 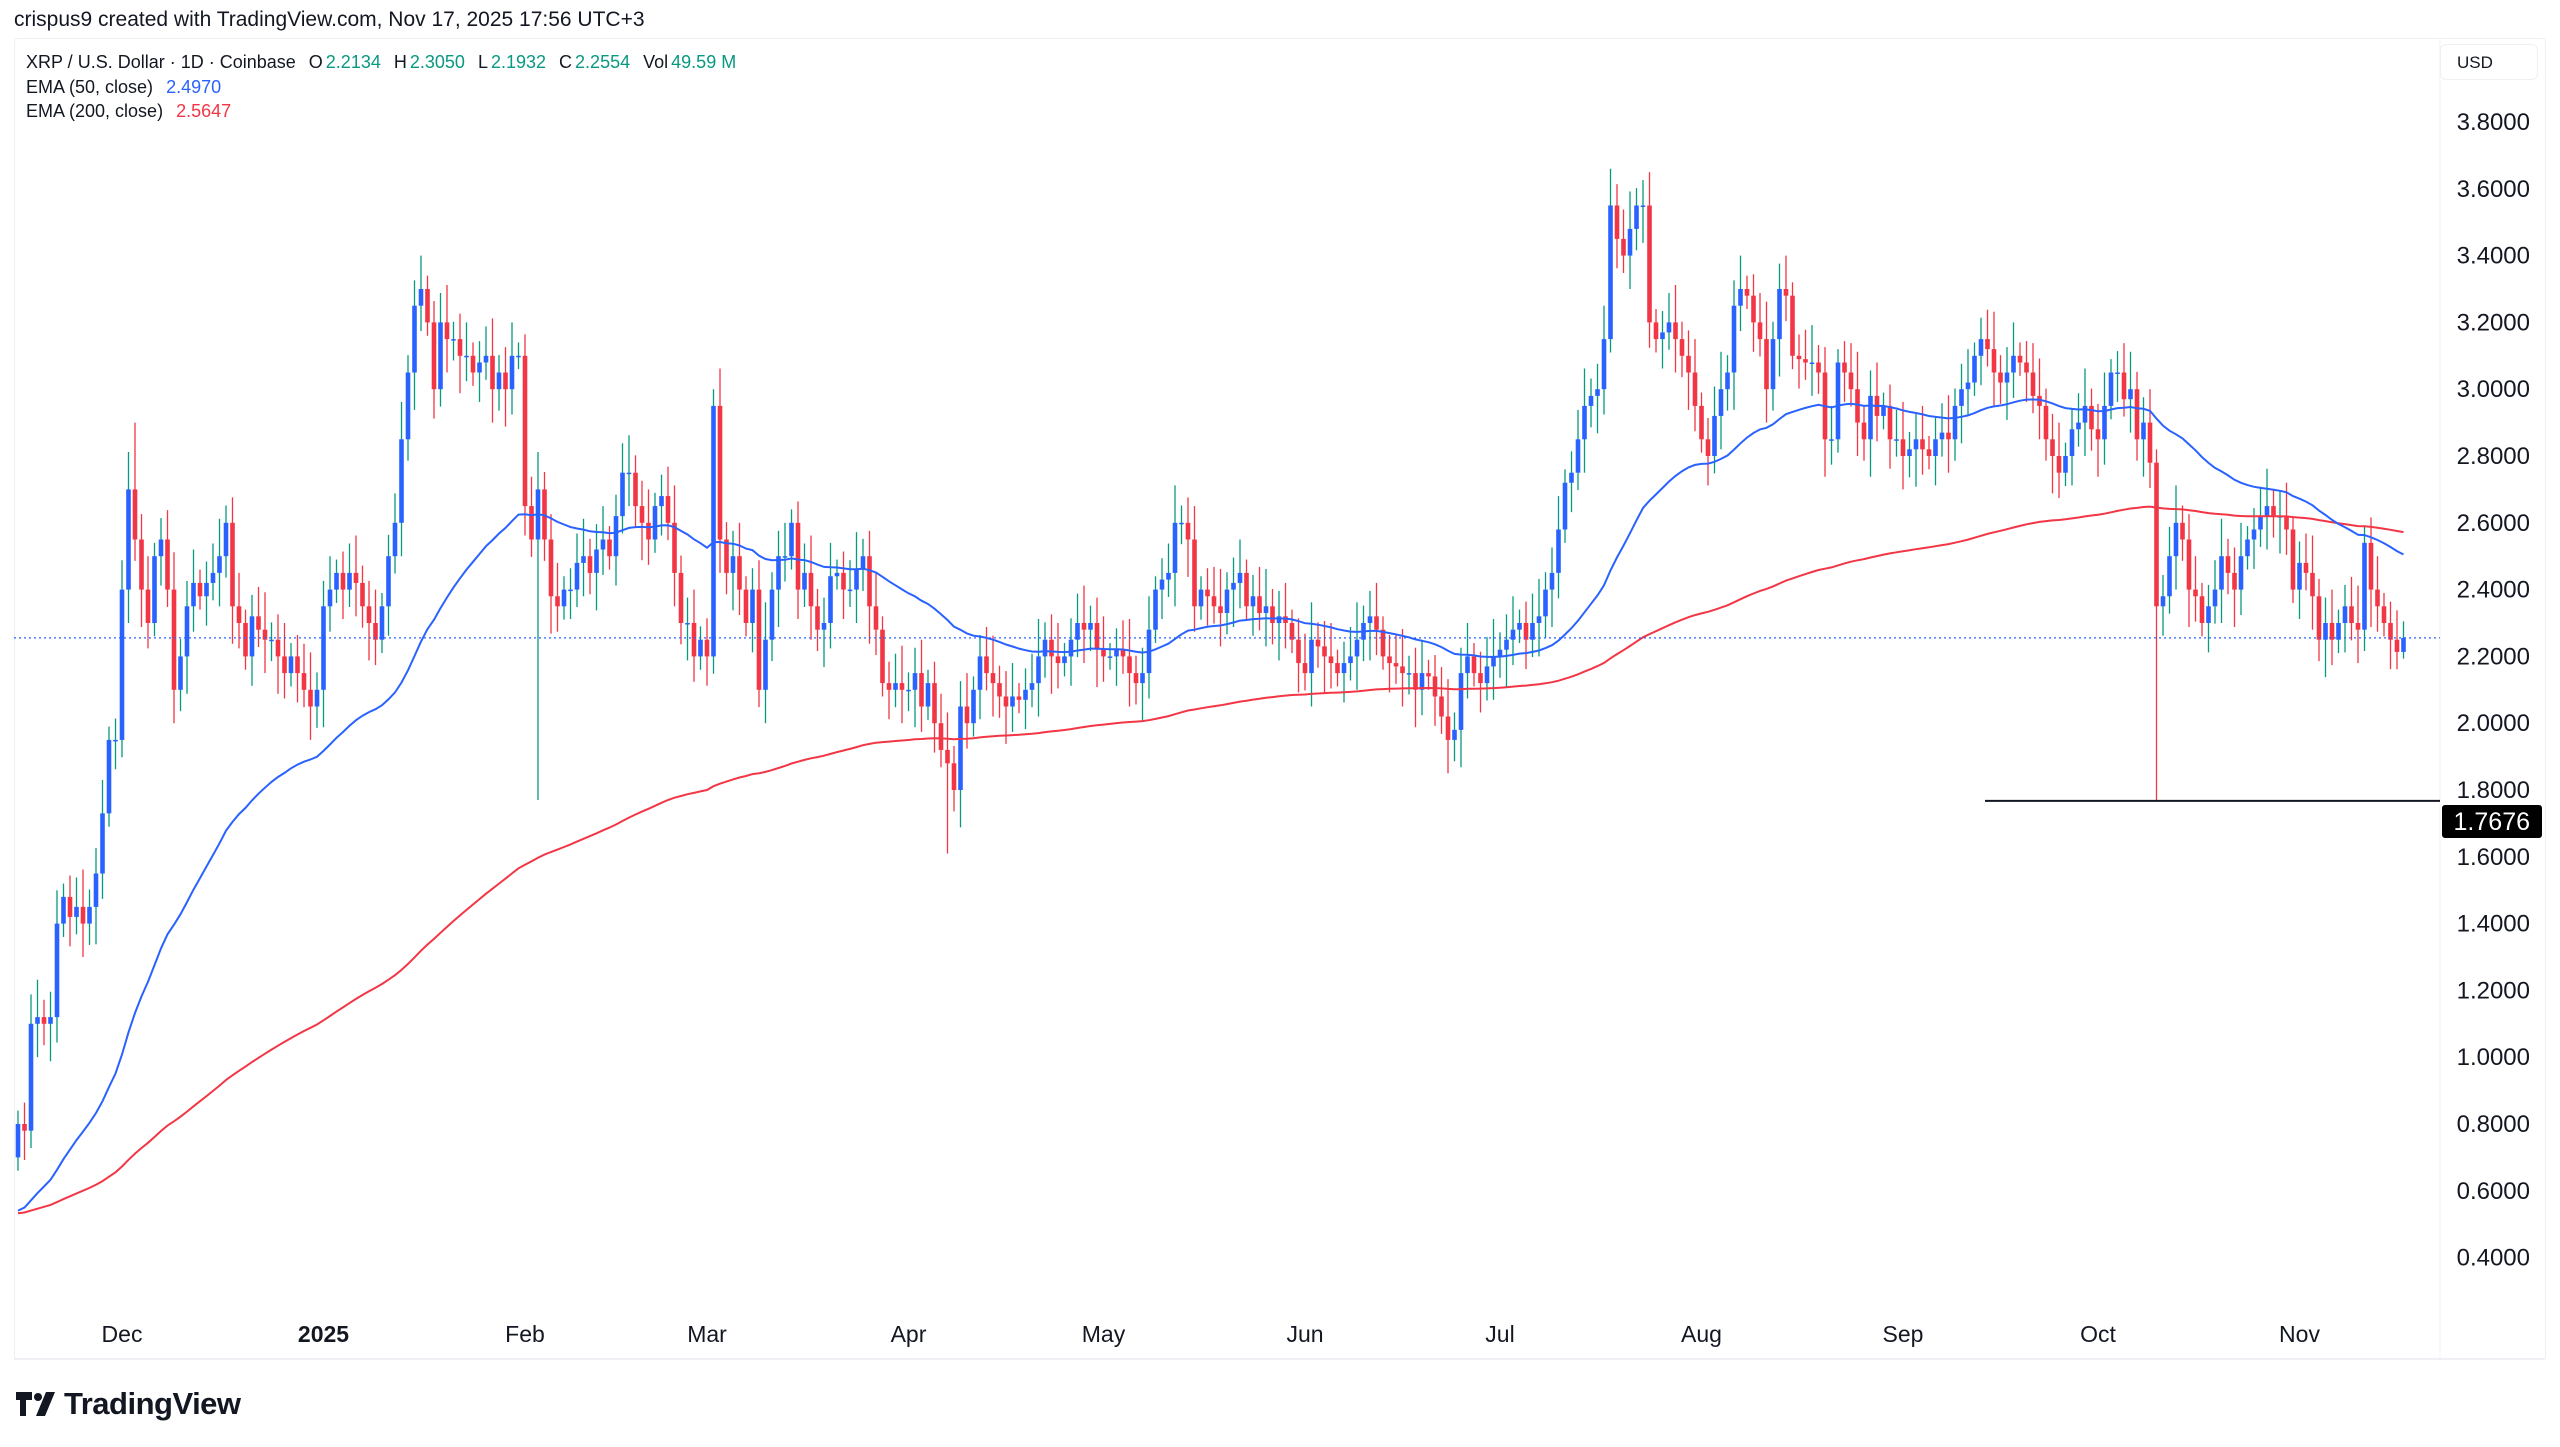 What do you see at coordinates (603, 62) in the screenshot?
I see `close-value: 2.2554` at bounding box center [603, 62].